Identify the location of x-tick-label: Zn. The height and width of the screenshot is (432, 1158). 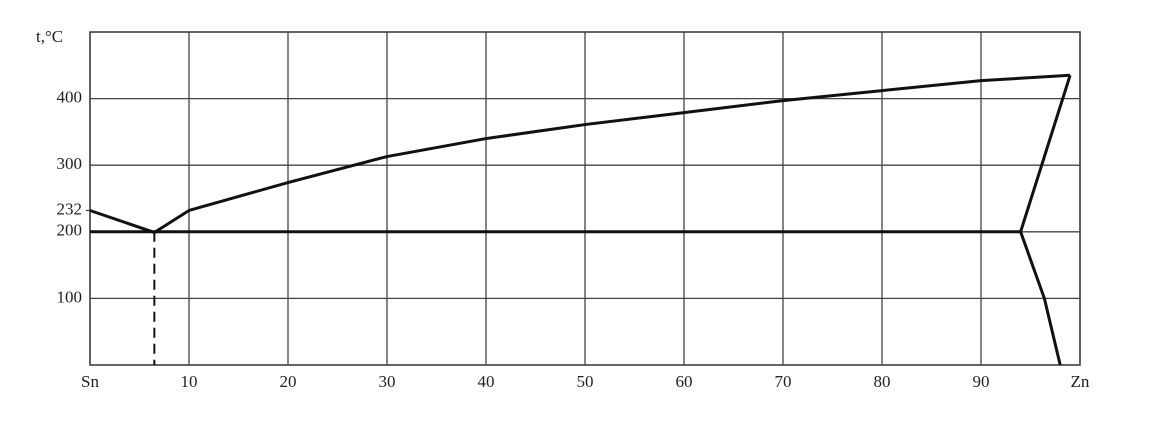
(1080, 381).